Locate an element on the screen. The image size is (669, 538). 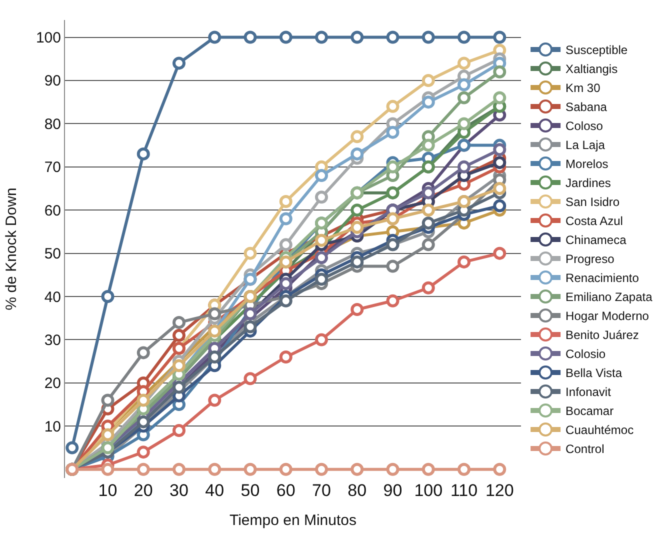
y-axis-title: % de Knock Down is located at coordinates (11, 249).